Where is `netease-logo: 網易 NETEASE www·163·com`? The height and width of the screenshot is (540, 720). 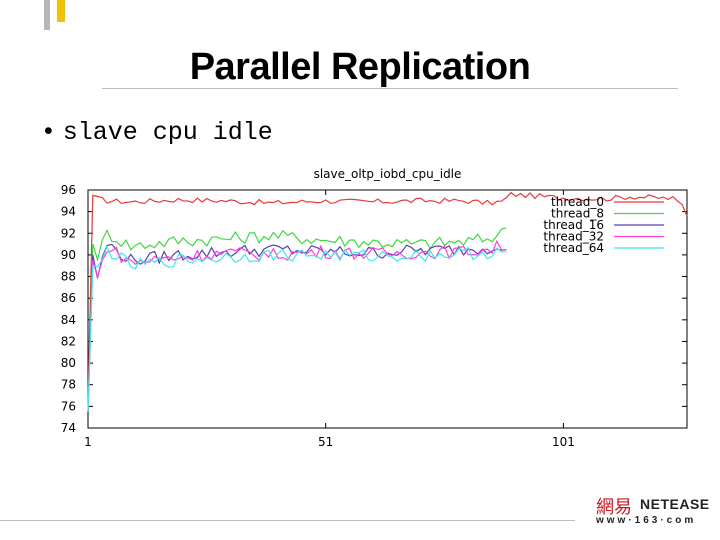
netease-logo: 網易 NETEASE www·163·com is located at coordinates (652, 511).